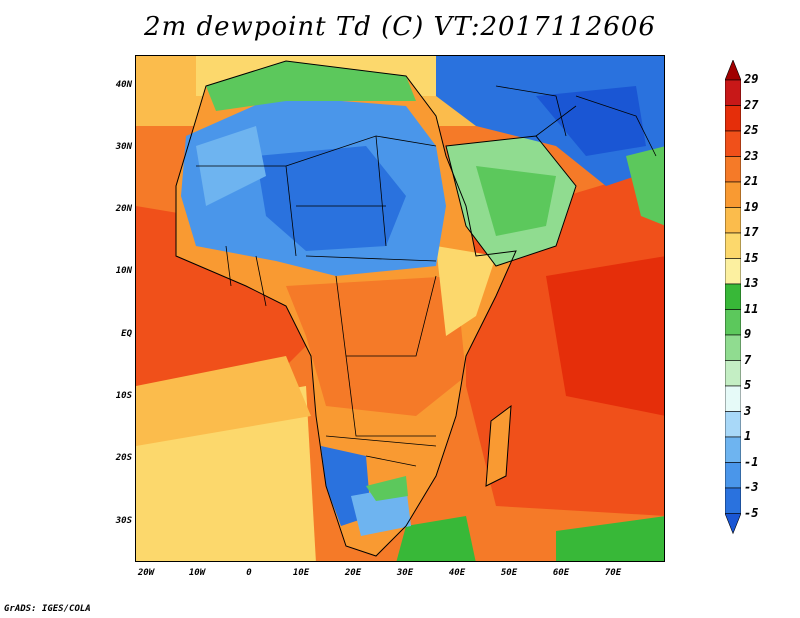 The height and width of the screenshot is (618, 800). What do you see at coordinates (123, 396) in the screenshot?
I see `lat-tick-label: 10S` at bounding box center [123, 396].